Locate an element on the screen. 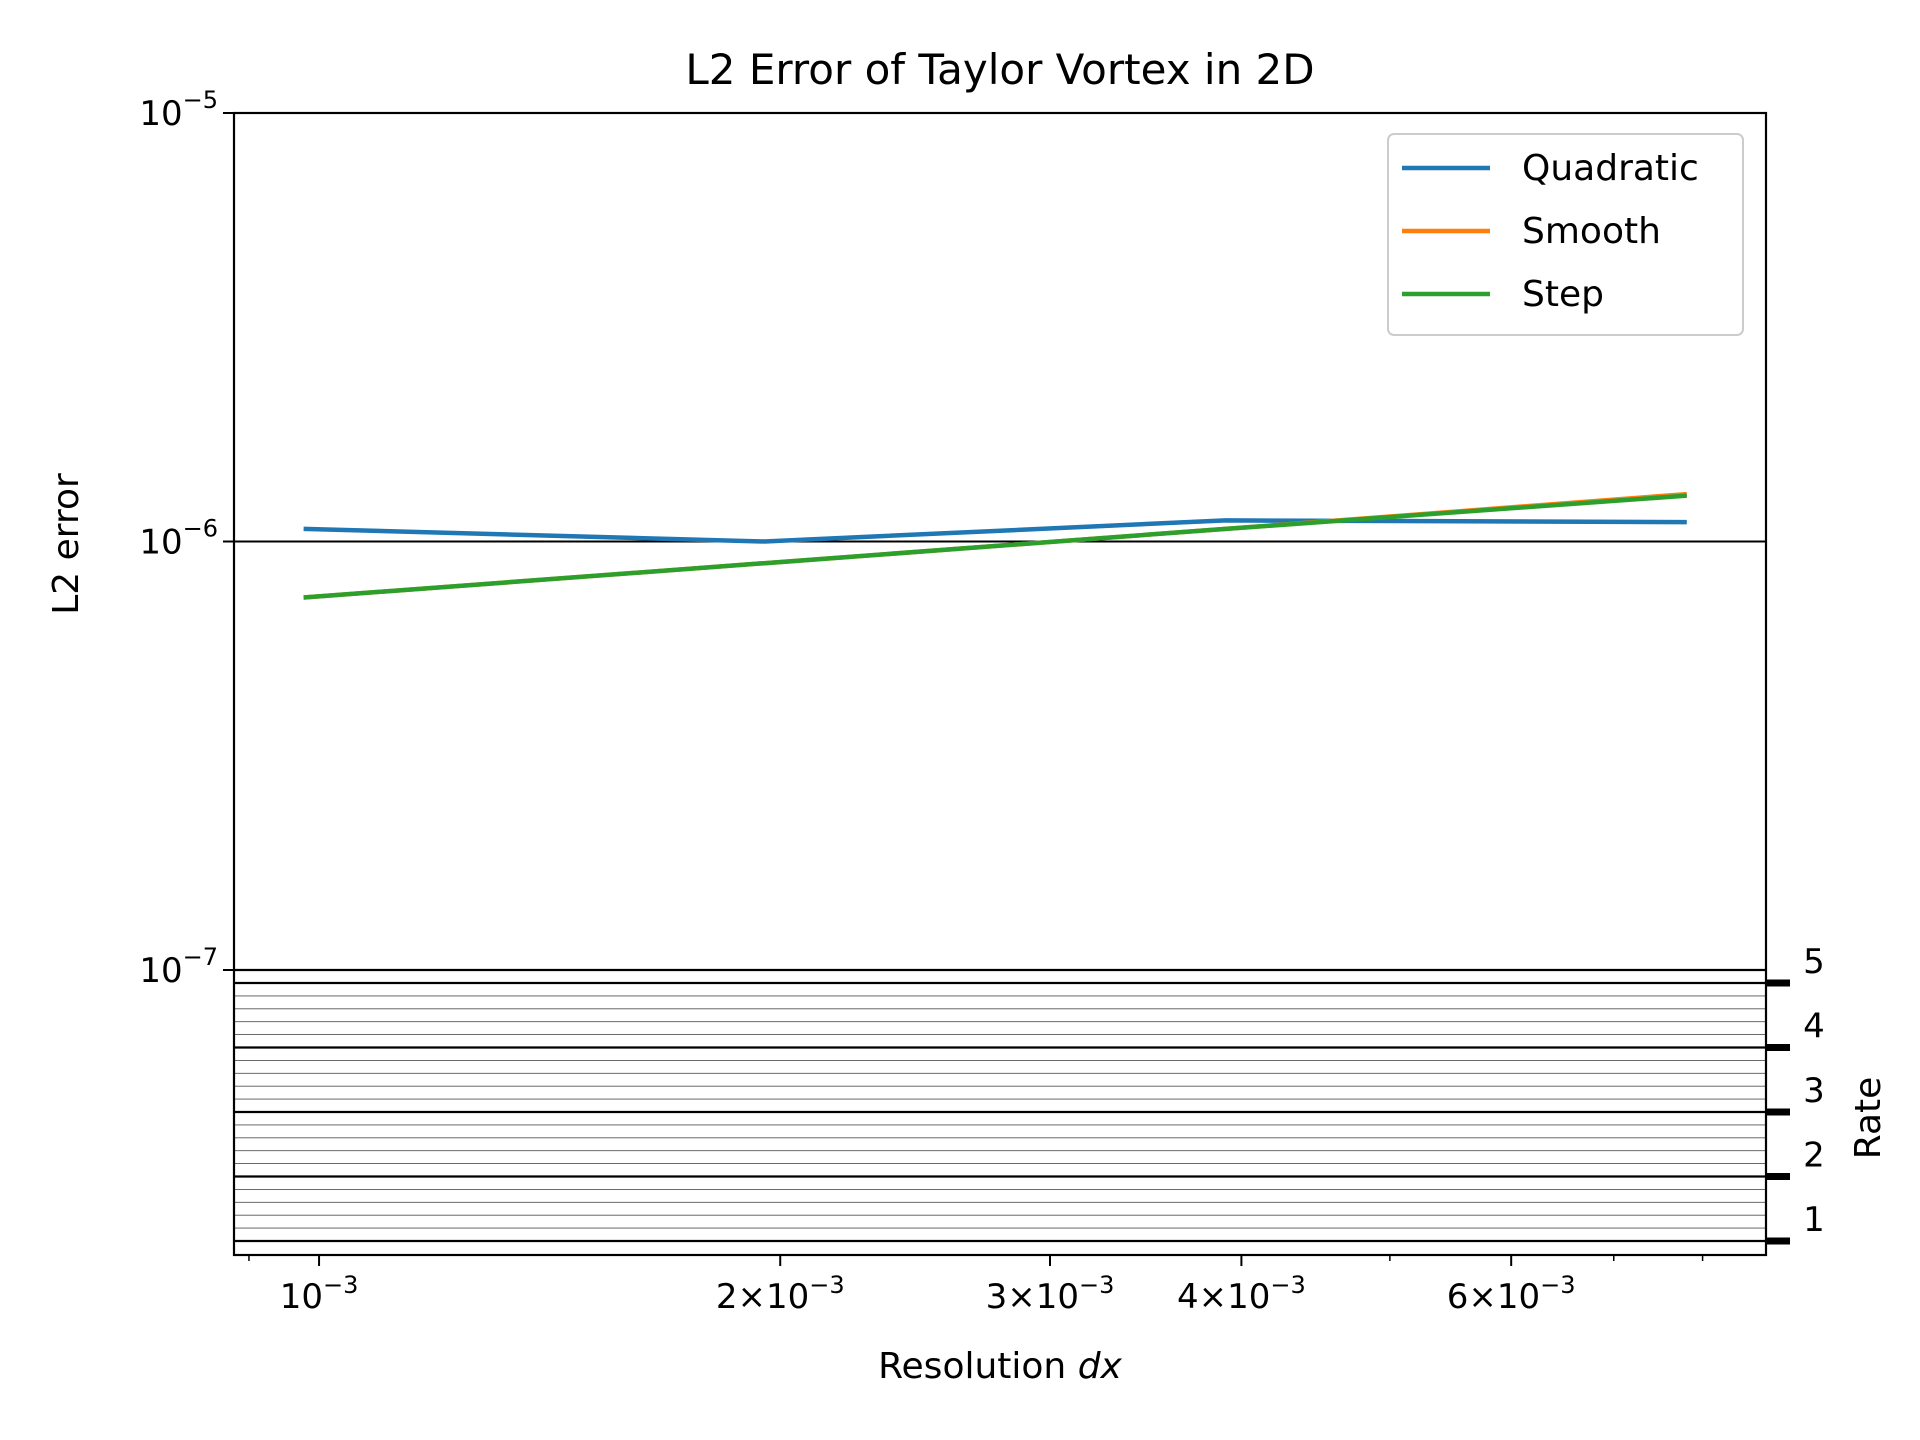 This screenshot has width=1920, height=1440. y-axis: 10⁻⁵ 10⁻⁶ 10⁻⁷ is located at coordinates (186, 538).